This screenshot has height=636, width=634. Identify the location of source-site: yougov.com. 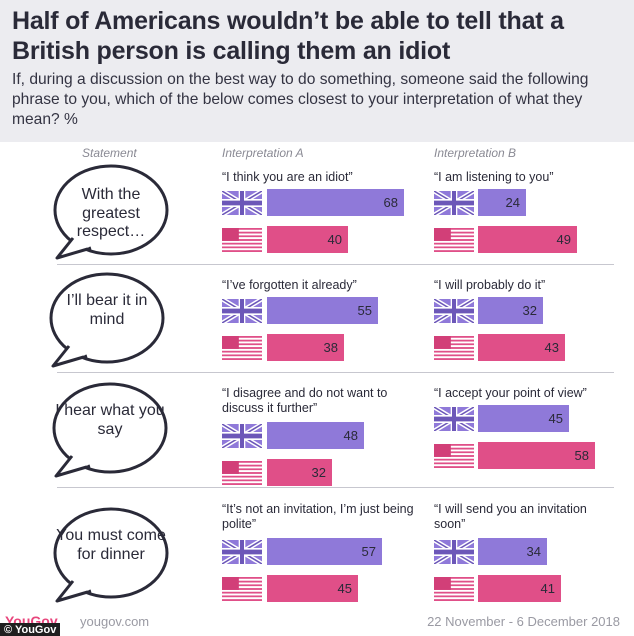
(115, 621).